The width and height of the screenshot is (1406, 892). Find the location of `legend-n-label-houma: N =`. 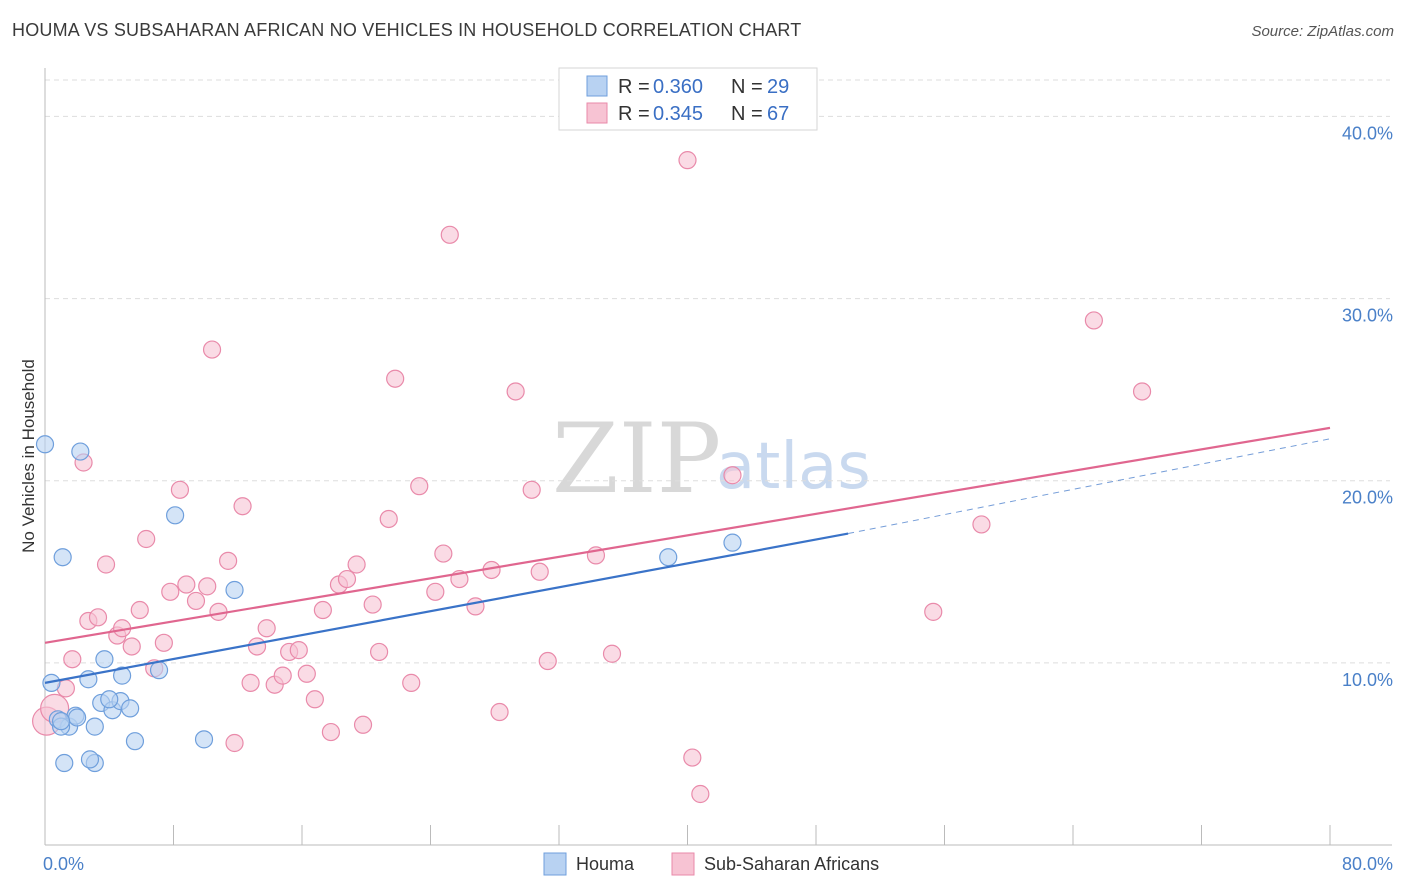

legend-n-label-houma: N = is located at coordinates (747, 87).